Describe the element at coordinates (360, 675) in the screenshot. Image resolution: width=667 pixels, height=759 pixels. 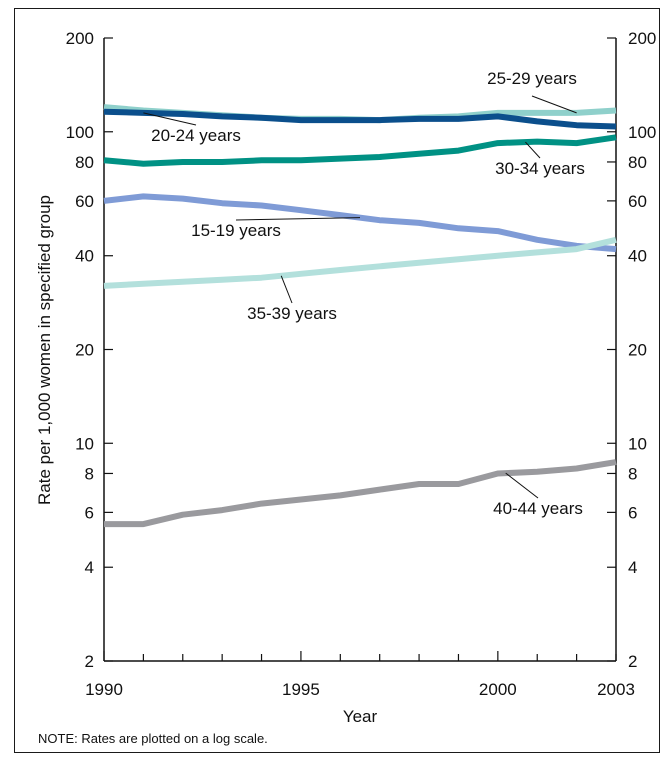
I see `x-ticks: 1990 1995 2000 2003` at that location.